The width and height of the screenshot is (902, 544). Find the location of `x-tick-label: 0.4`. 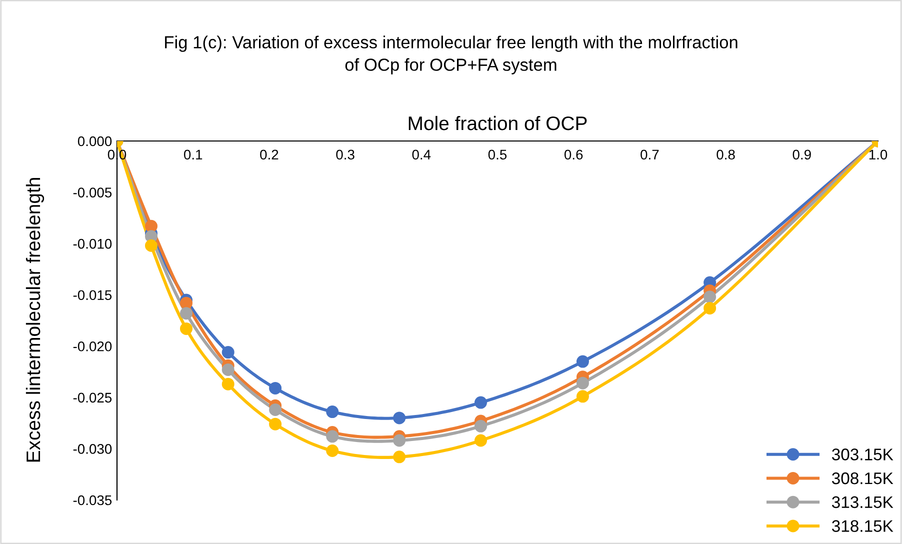

x-tick-label: 0.4 is located at coordinates (421, 155).